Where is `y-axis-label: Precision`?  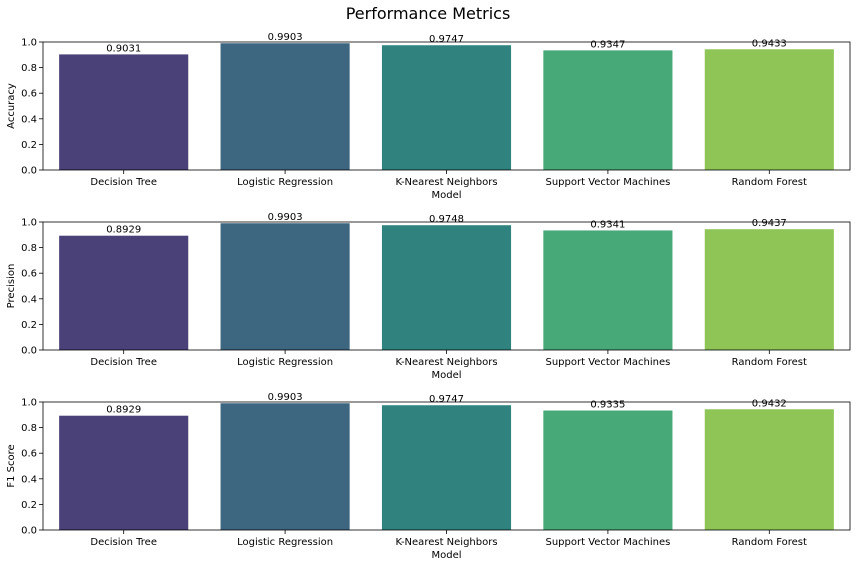
y-axis-label: Precision is located at coordinates (11, 286).